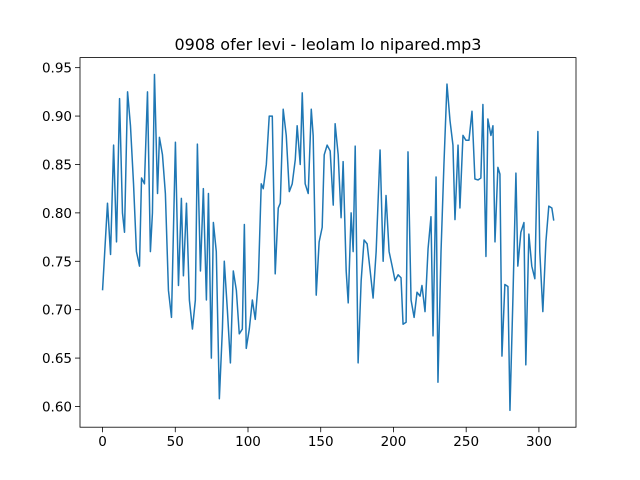 The height and width of the screenshot is (480, 640). I want to click on y-tick-label: 0.65, so click(57, 359).